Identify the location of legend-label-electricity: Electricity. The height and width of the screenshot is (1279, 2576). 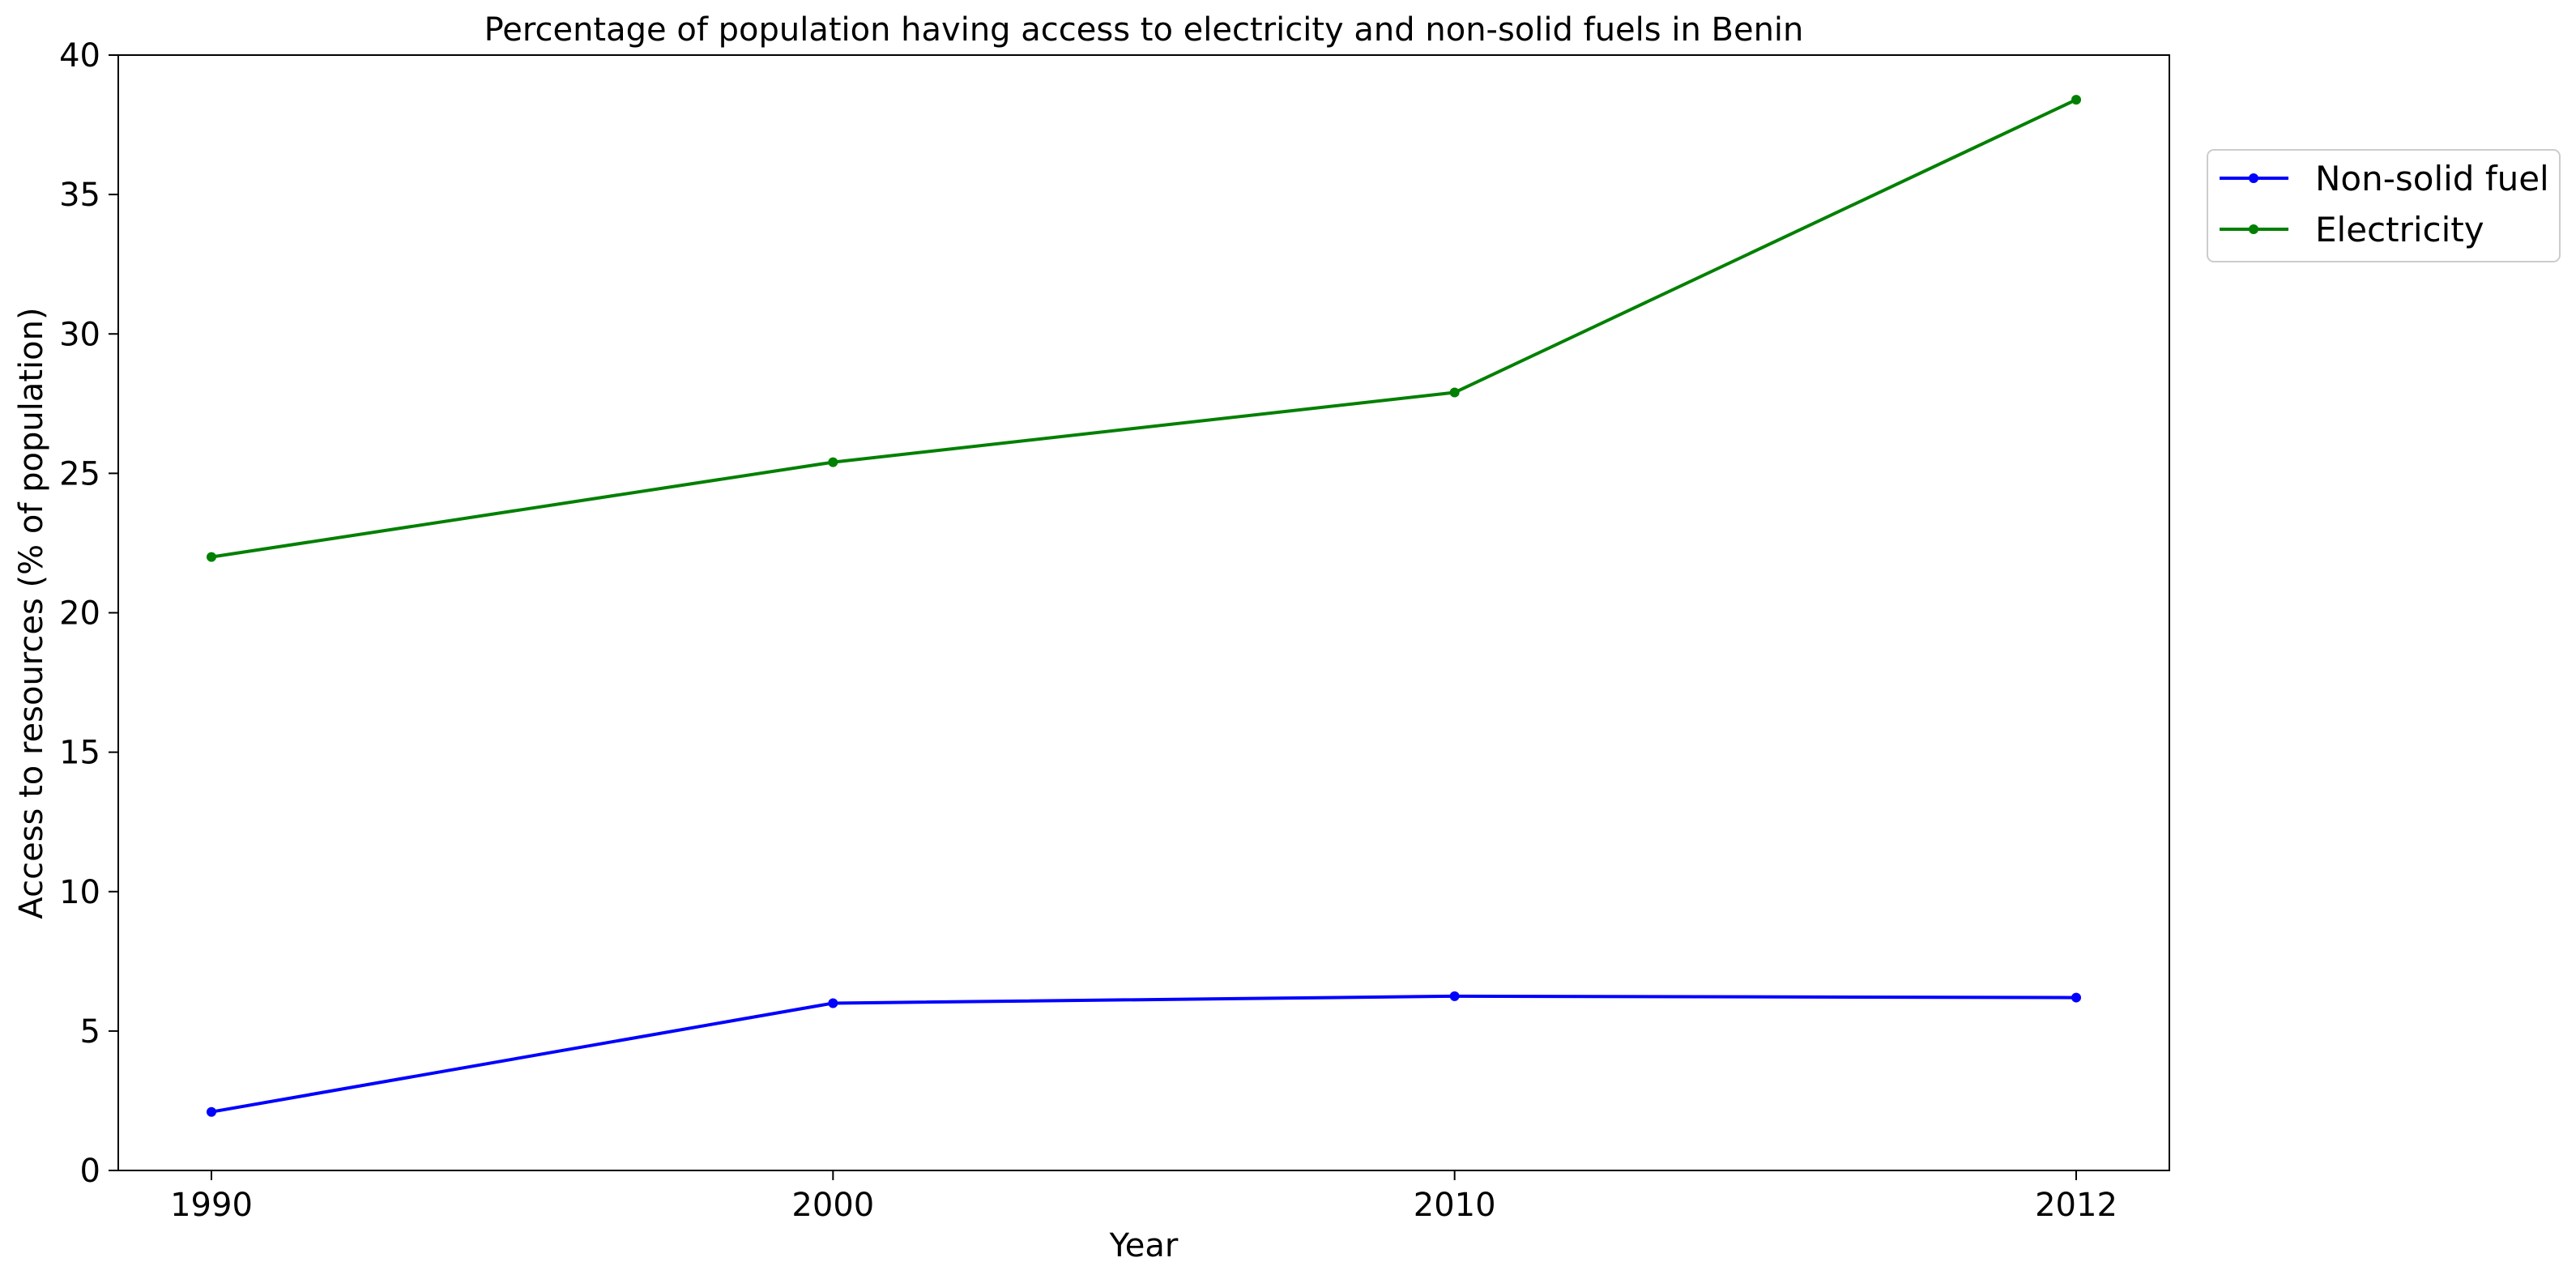
(2400, 229).